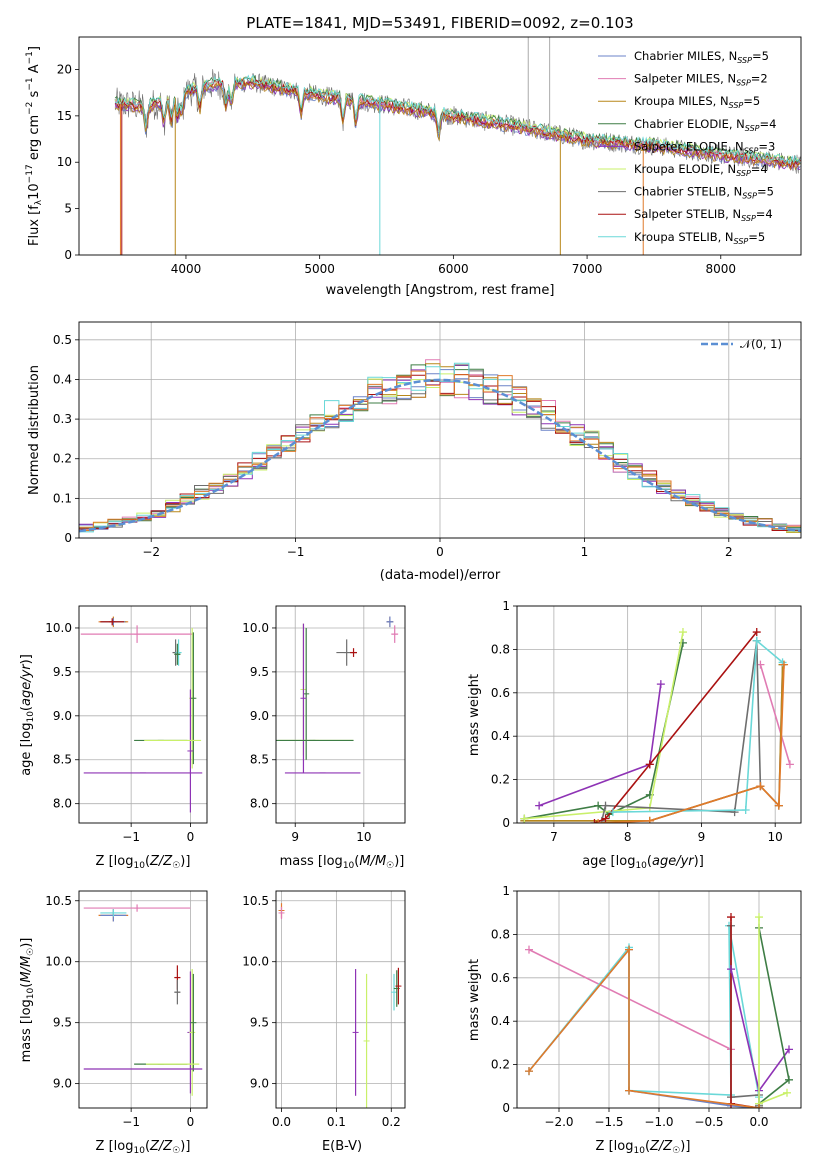 This screenshot has width=819, height=1170. What do you see at coordinates (62, 1023) in the screenshot?
I see `mass-vs-Z-ytick-label: 9.5` at bounding box center [62, 1023].